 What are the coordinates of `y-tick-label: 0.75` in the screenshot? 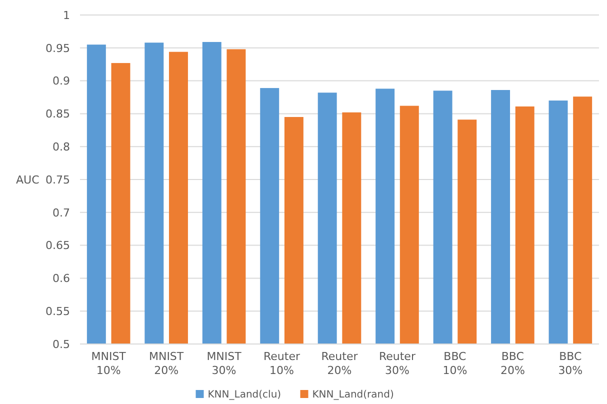 It's located at (58, 179).